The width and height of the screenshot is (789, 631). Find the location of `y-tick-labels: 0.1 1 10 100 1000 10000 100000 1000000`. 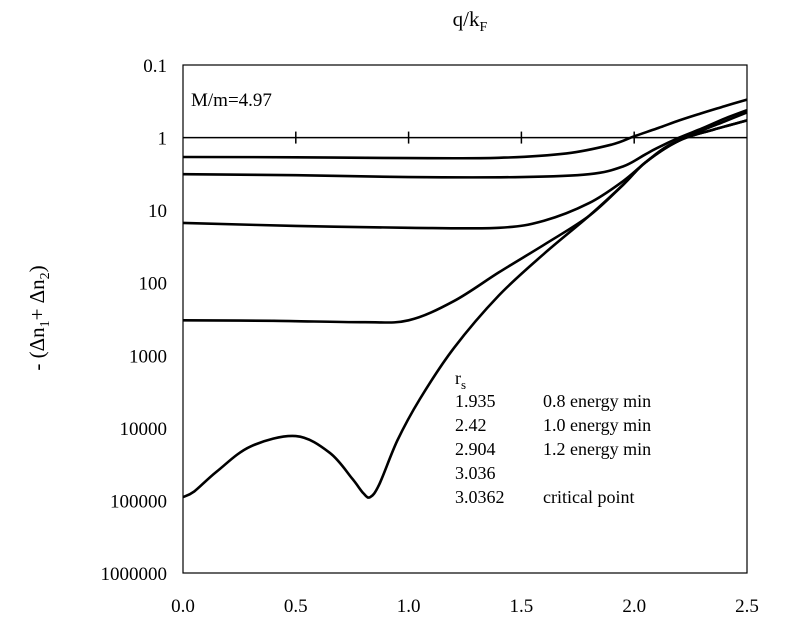

y-tick-labels: 0.1 1 10 100 1000 10000 100000 1000000 is located at coordinates (134, 320).